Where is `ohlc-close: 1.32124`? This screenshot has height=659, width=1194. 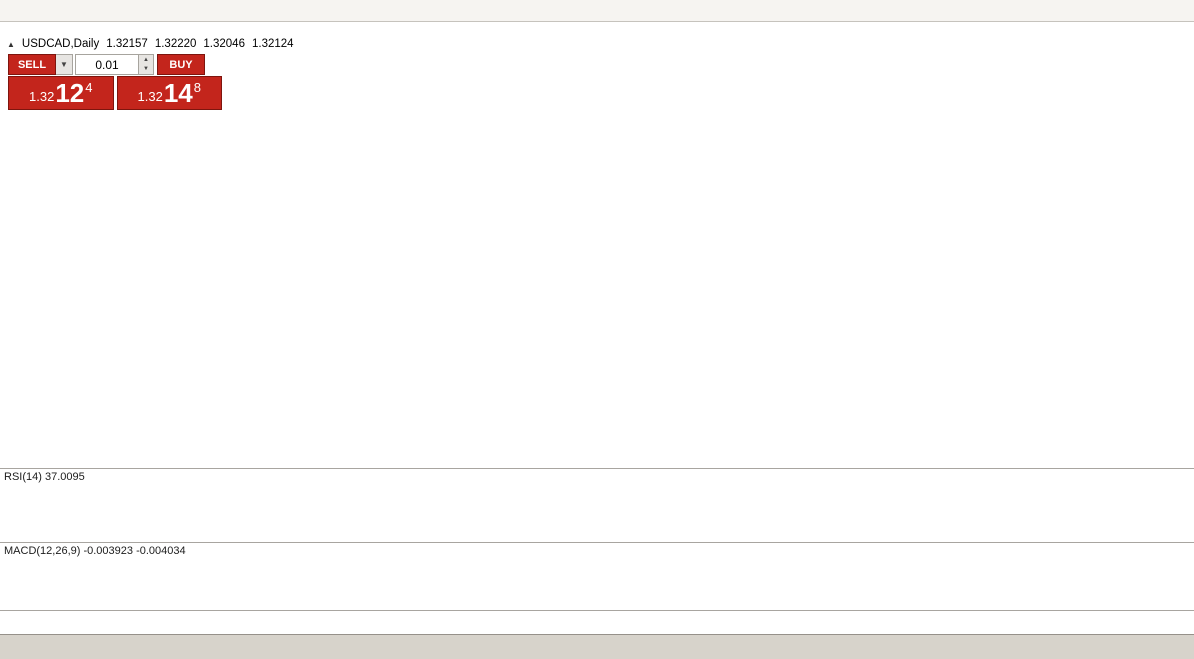 ohlc-close: 1.32124 is located at coordinates (272, 44).